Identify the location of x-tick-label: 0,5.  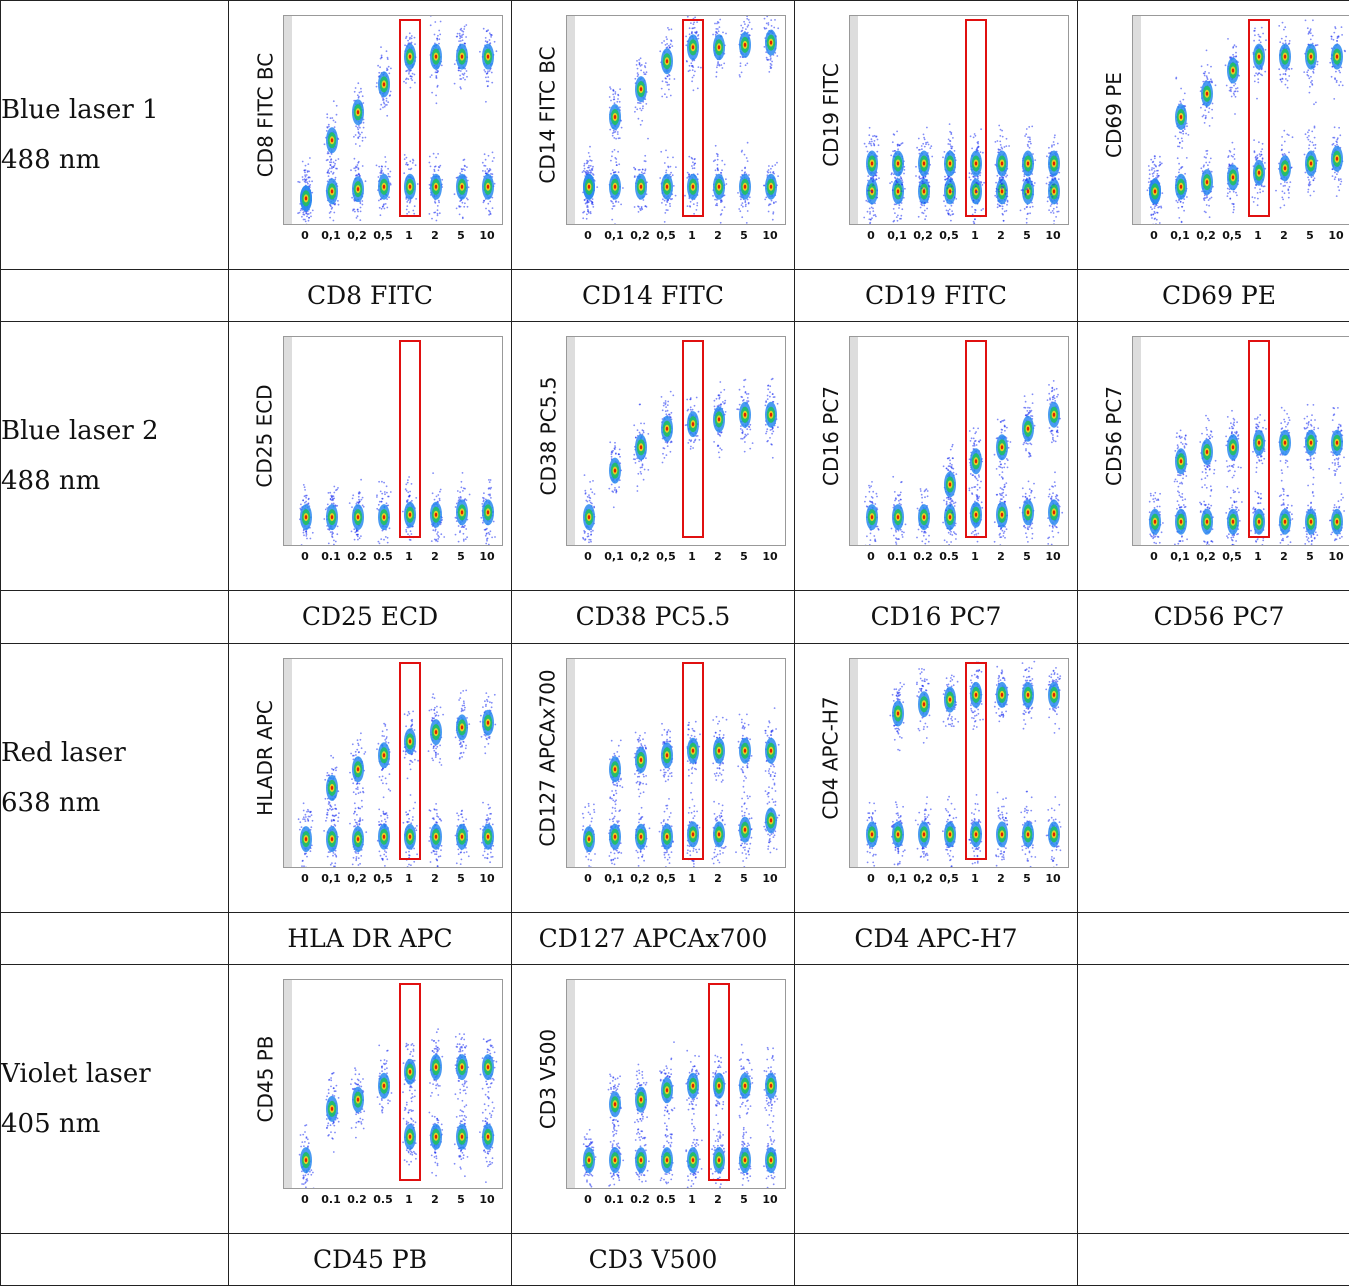
(1232, 235).